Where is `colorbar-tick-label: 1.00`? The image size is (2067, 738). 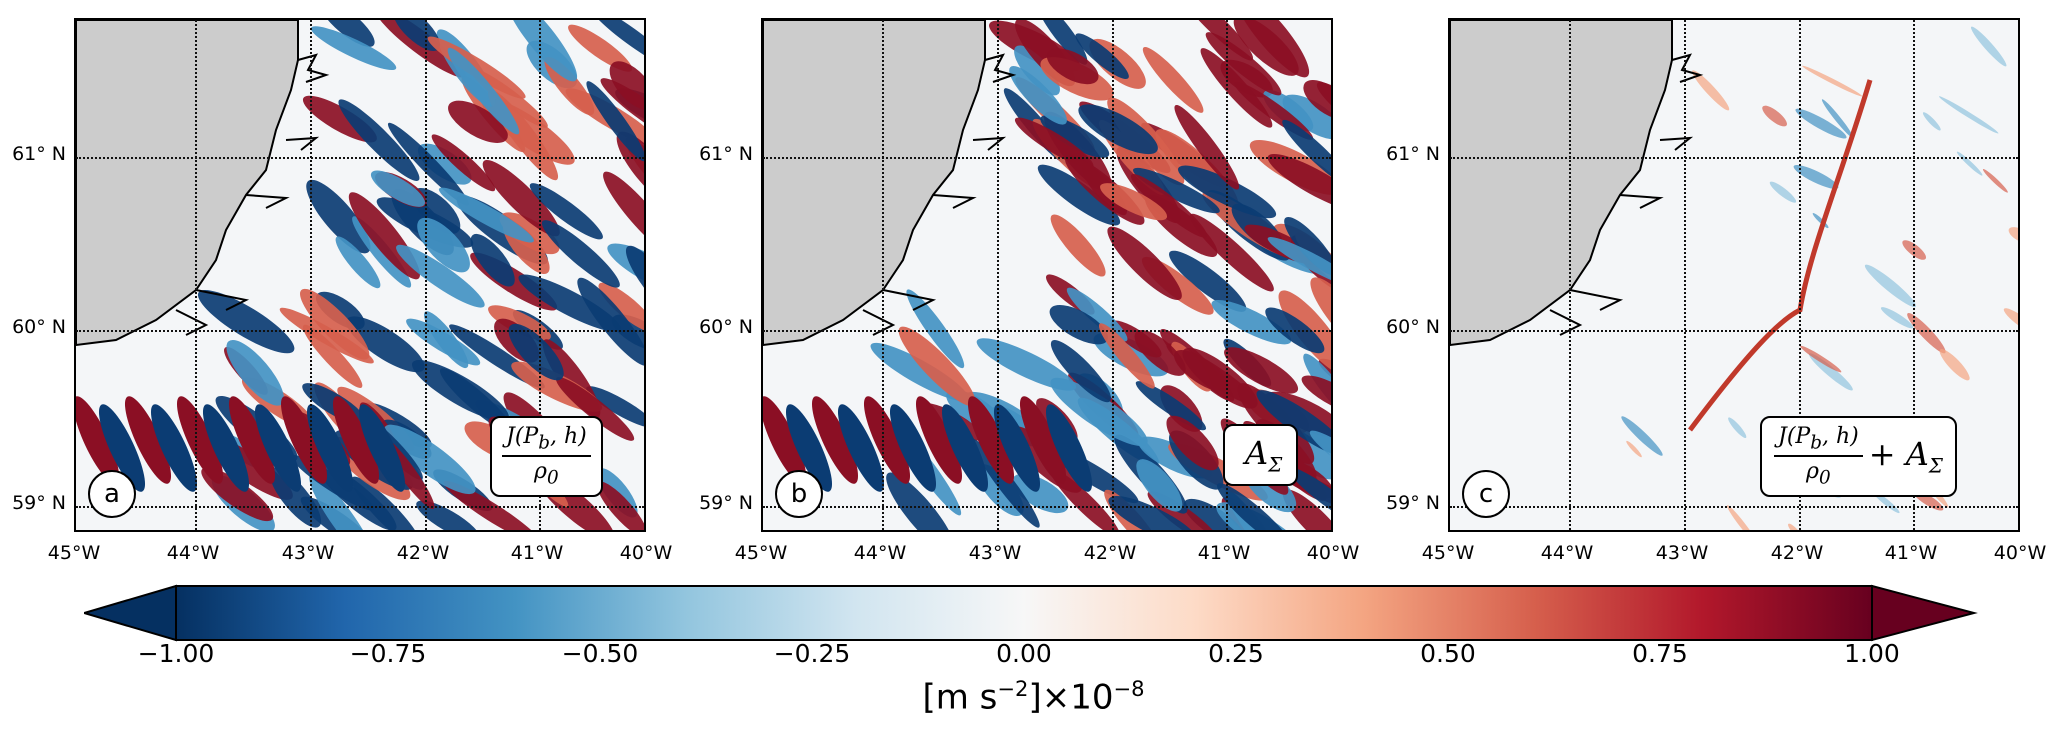
colorbar-tick-label: 1.00 is located at coordinates (1872, 653).